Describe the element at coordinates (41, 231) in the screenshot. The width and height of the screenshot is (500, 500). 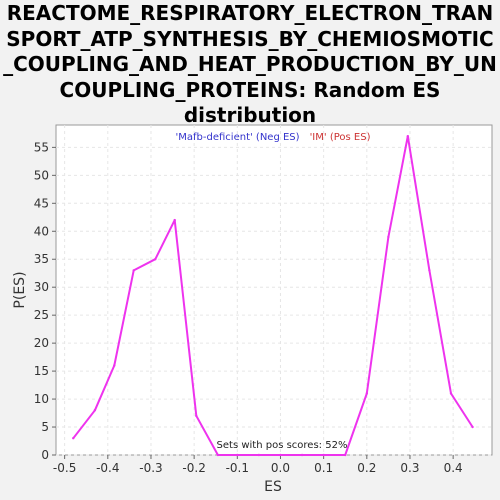
I see `y-tick-label: 40` at that location.